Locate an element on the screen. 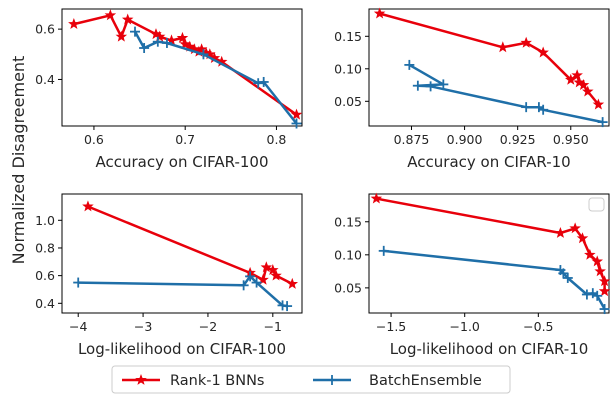 This screenshot has height=394, width=610. x-axis-label: Accuracy on CIFAR-100 is located at coordinates (182, 162).